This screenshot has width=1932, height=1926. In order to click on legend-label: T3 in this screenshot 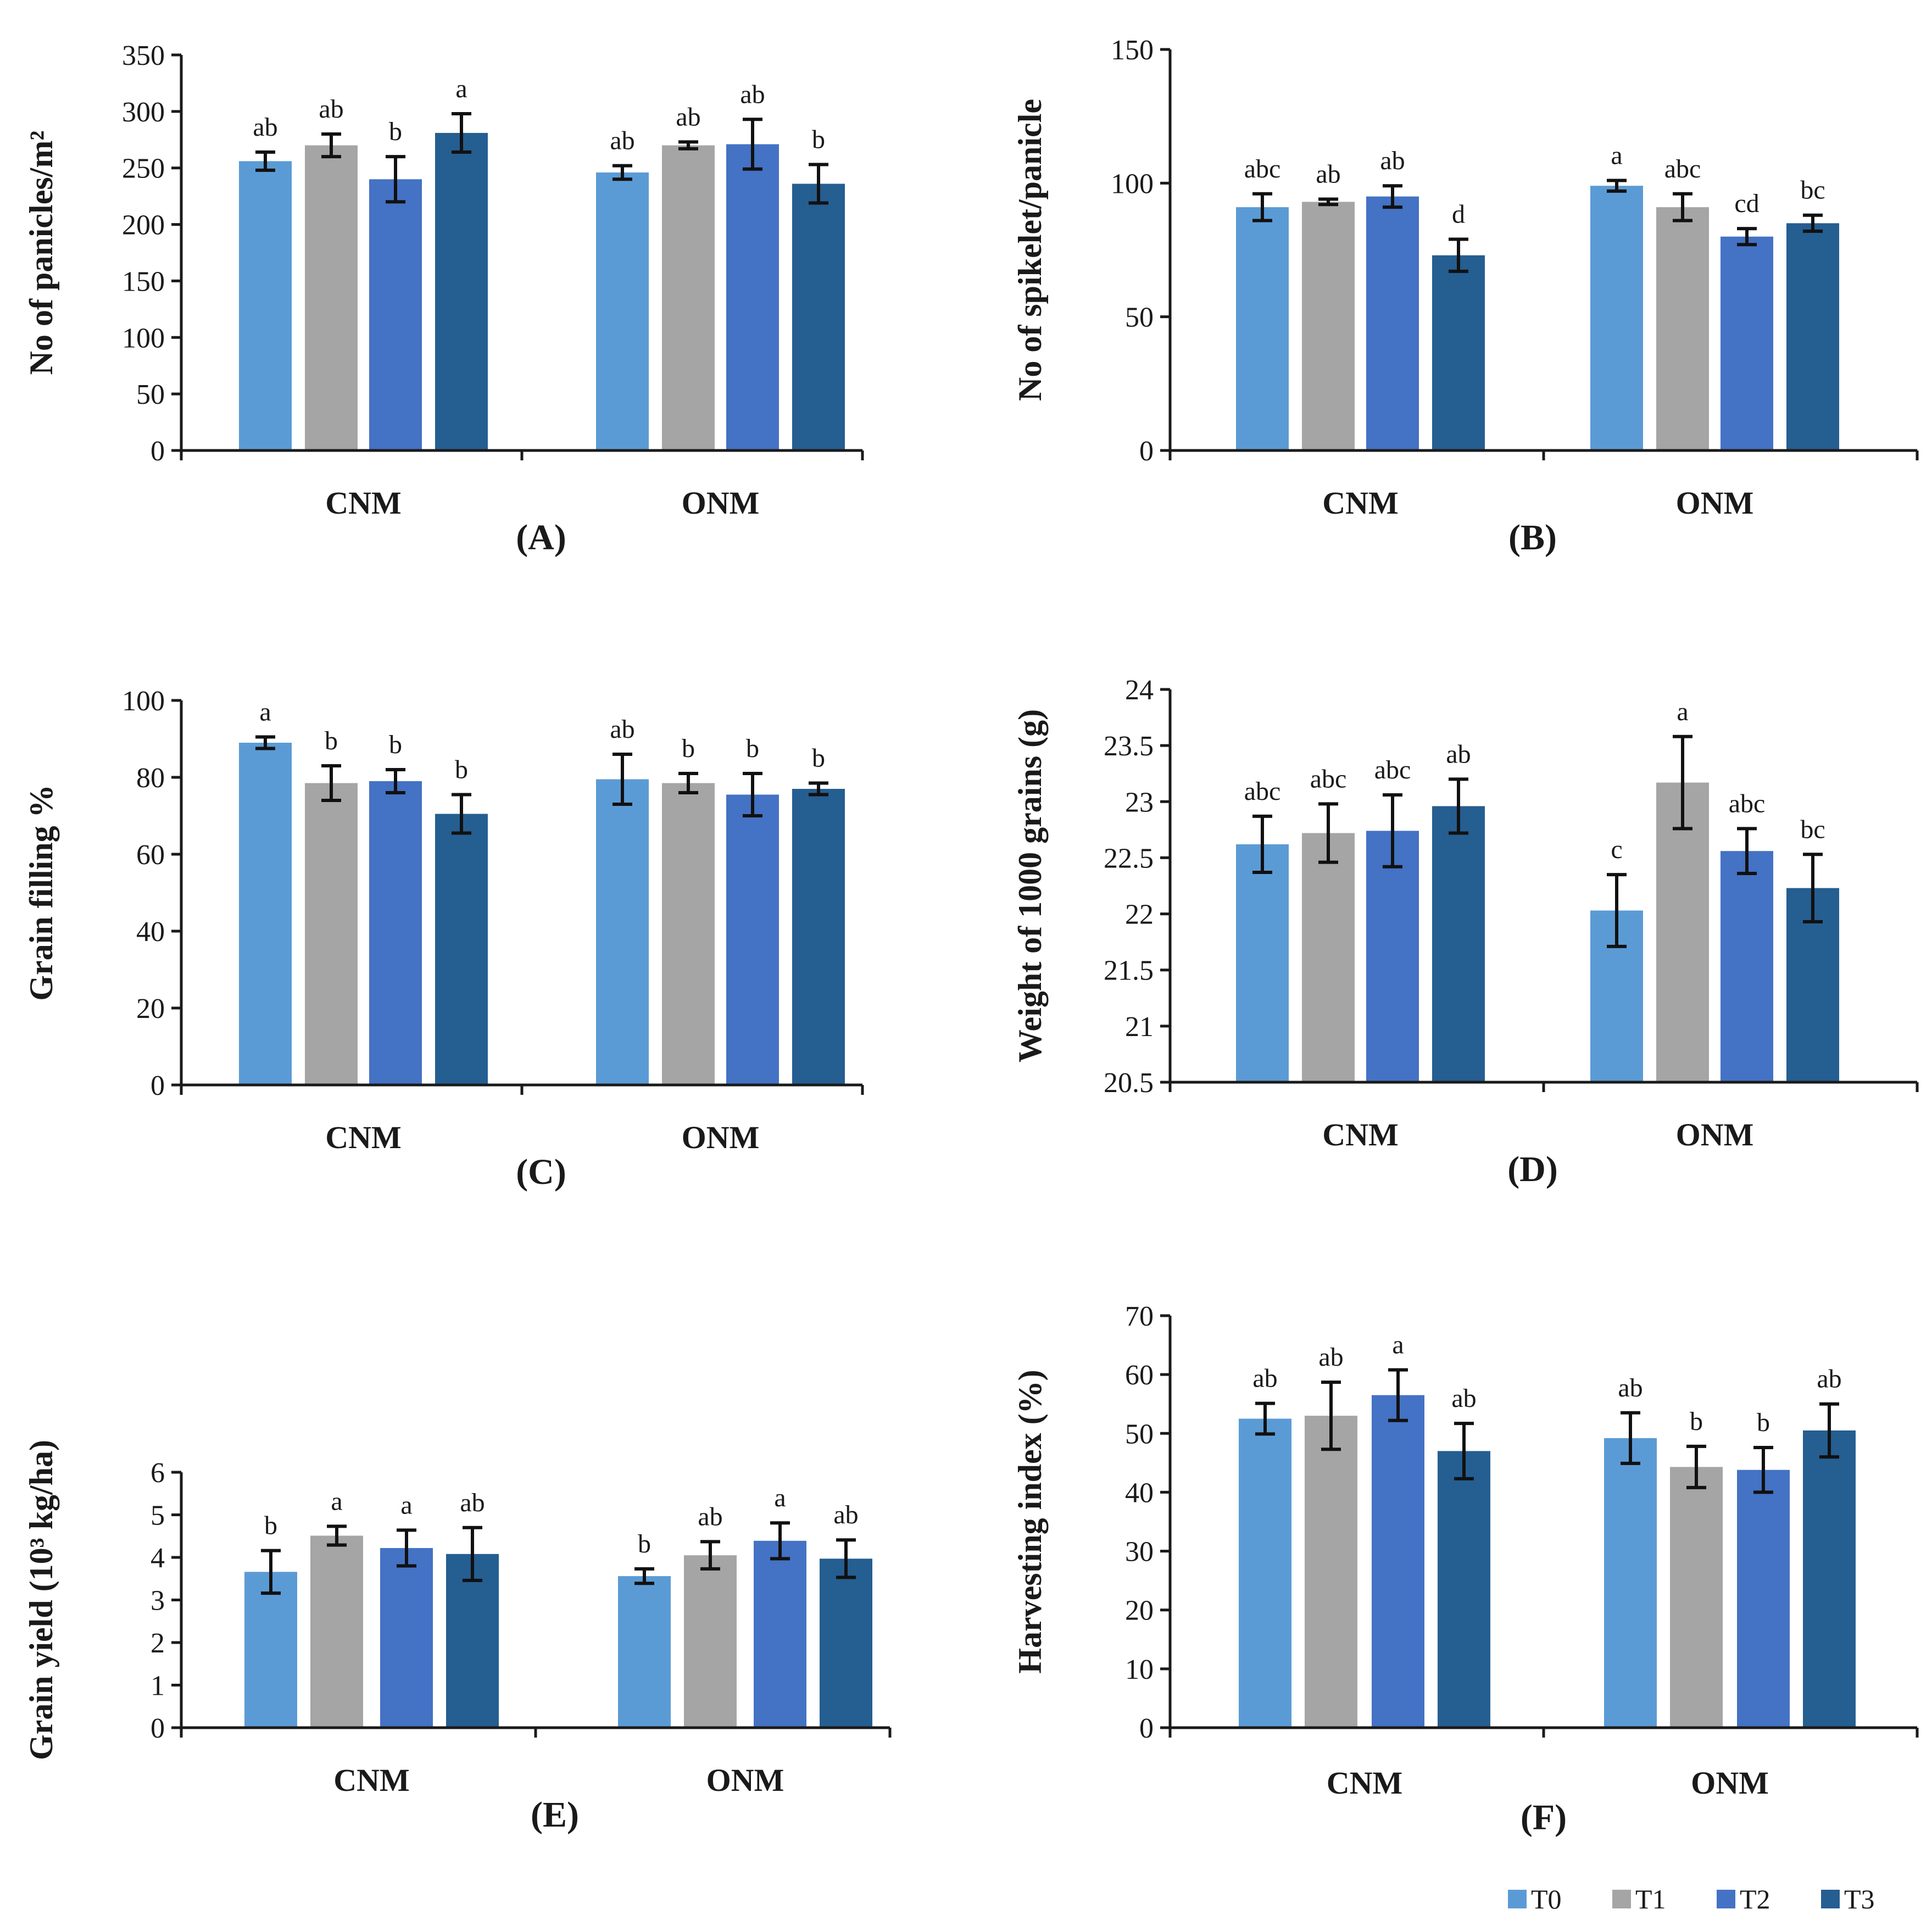, I will do `click(1859, 1899)`.